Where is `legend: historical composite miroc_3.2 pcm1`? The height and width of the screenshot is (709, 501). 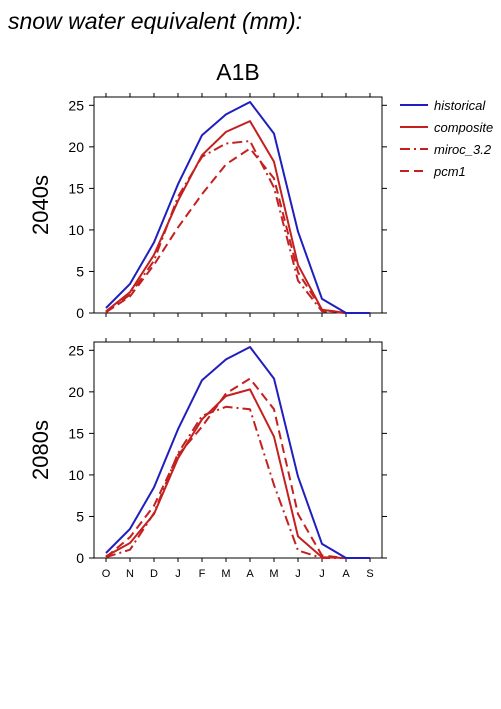 legend: historical composite miroc_3.2 pcm1 is located at coordinates (446, 138).